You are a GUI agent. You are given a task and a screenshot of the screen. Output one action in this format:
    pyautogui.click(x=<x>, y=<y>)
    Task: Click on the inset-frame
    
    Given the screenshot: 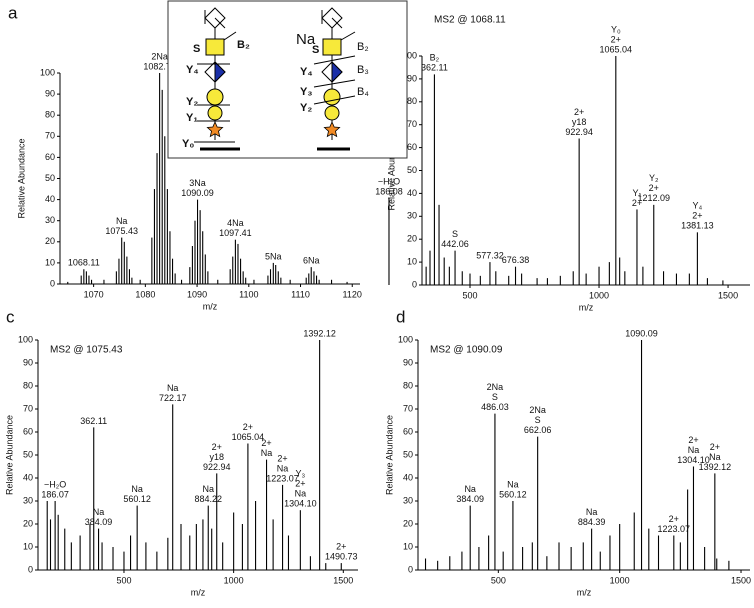 What is the action you would take?
    pyautogui.click(x=287, y=79)
    